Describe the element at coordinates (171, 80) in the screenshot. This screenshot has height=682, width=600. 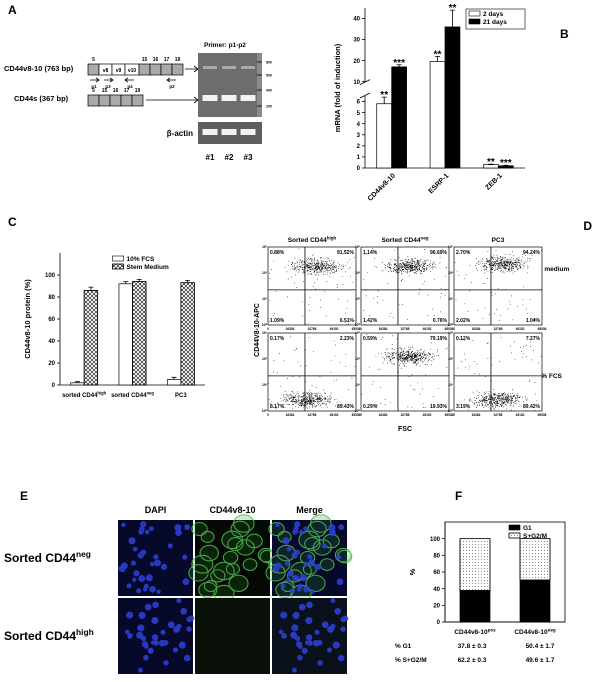
I see `primer-arrow` at that location.